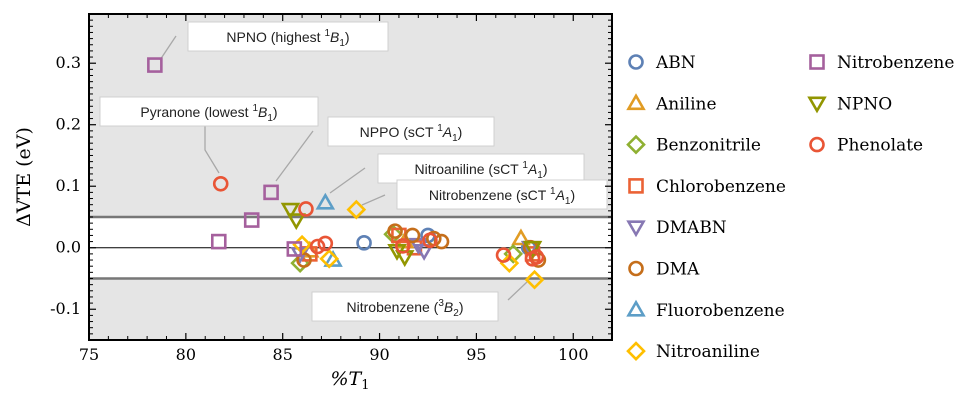  What do you see at coordinates (720, 311) in the screenshot?
I see `legend-label: Fluorobenzene` at bounding box center [720, 311].